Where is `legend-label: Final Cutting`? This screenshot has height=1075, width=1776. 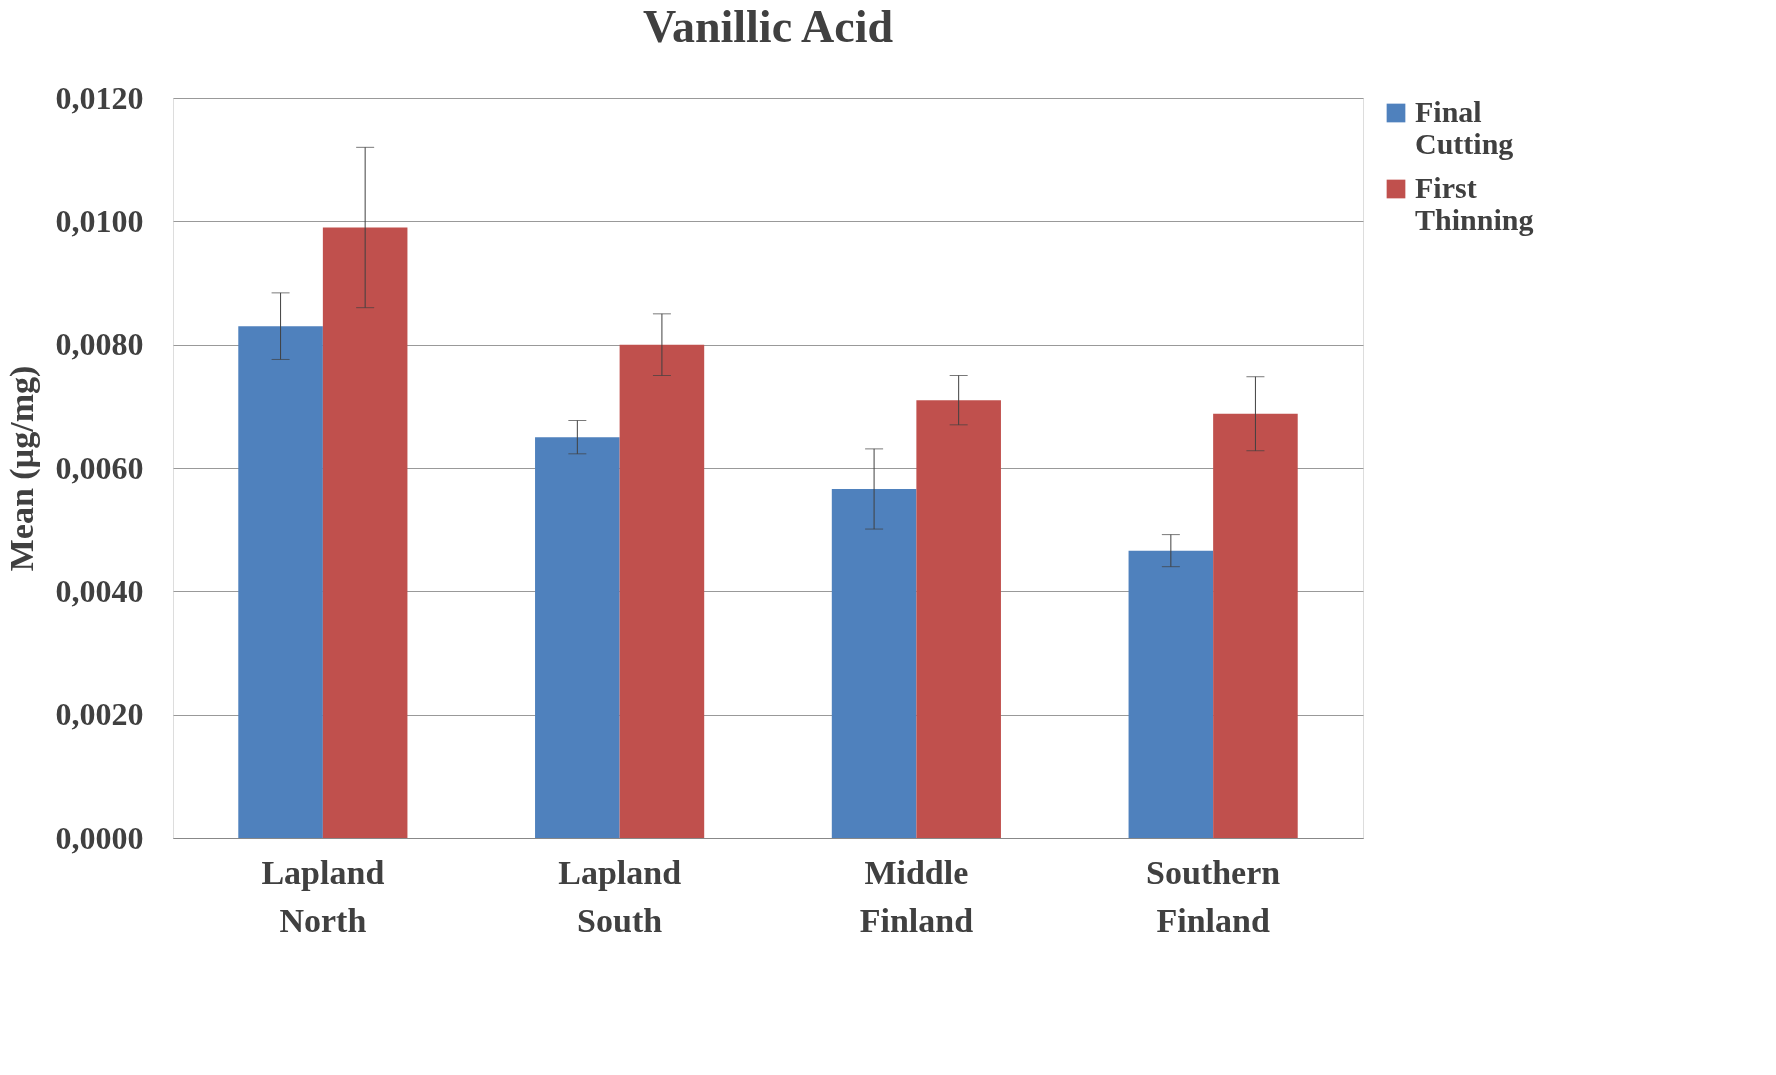
legend-label: Final Cutting is located at coordinates (1464, 127).